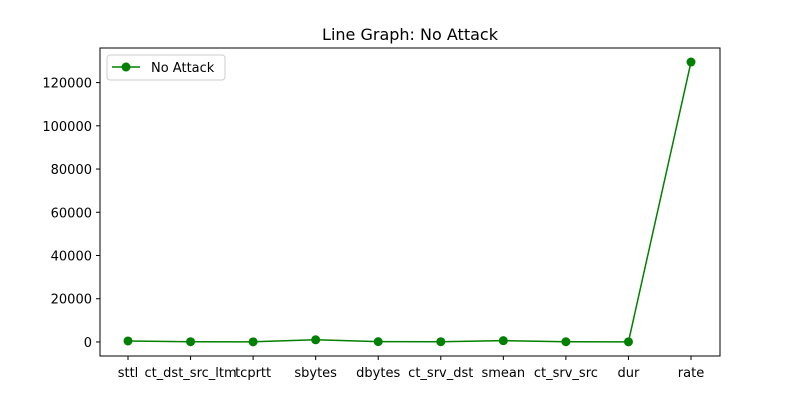  I want to click on y-tick-label: 40000, so click(71, 256).